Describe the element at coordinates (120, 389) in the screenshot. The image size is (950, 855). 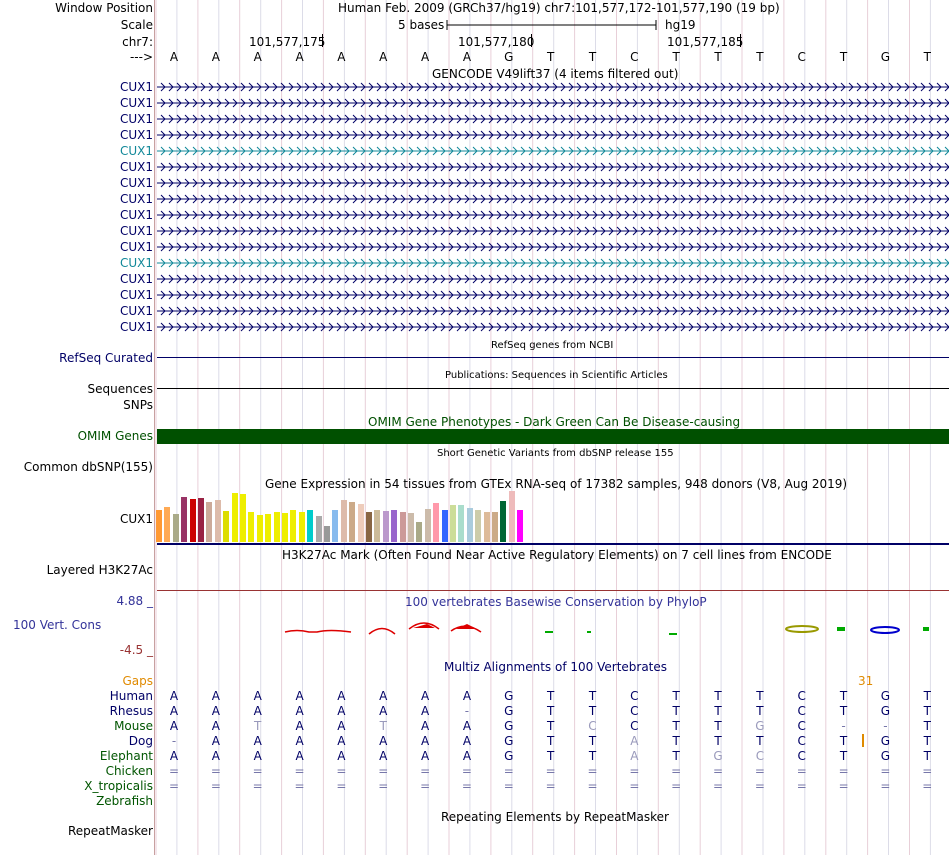
I see `publications-label: Sequences` at that location.